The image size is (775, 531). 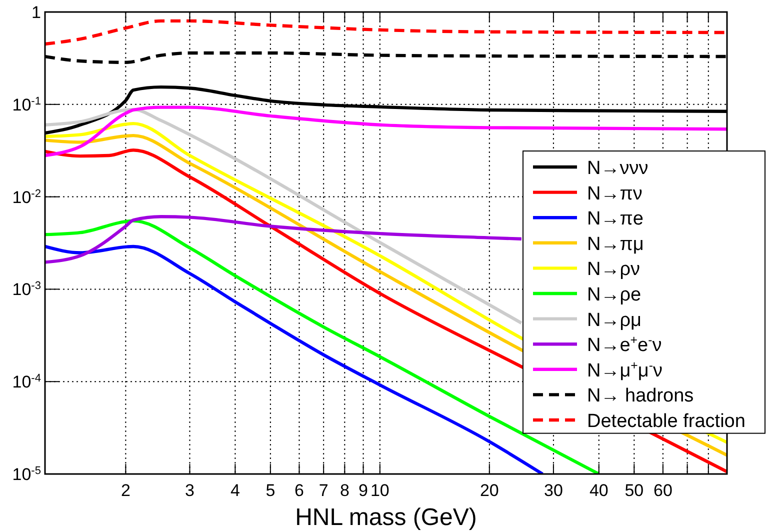 What do you see at coordinates (624, 370) in the screenshot?
I see `legend-label: N→μ$^{+}$μ$^{-}$ν` at bounding box center [624, 370].